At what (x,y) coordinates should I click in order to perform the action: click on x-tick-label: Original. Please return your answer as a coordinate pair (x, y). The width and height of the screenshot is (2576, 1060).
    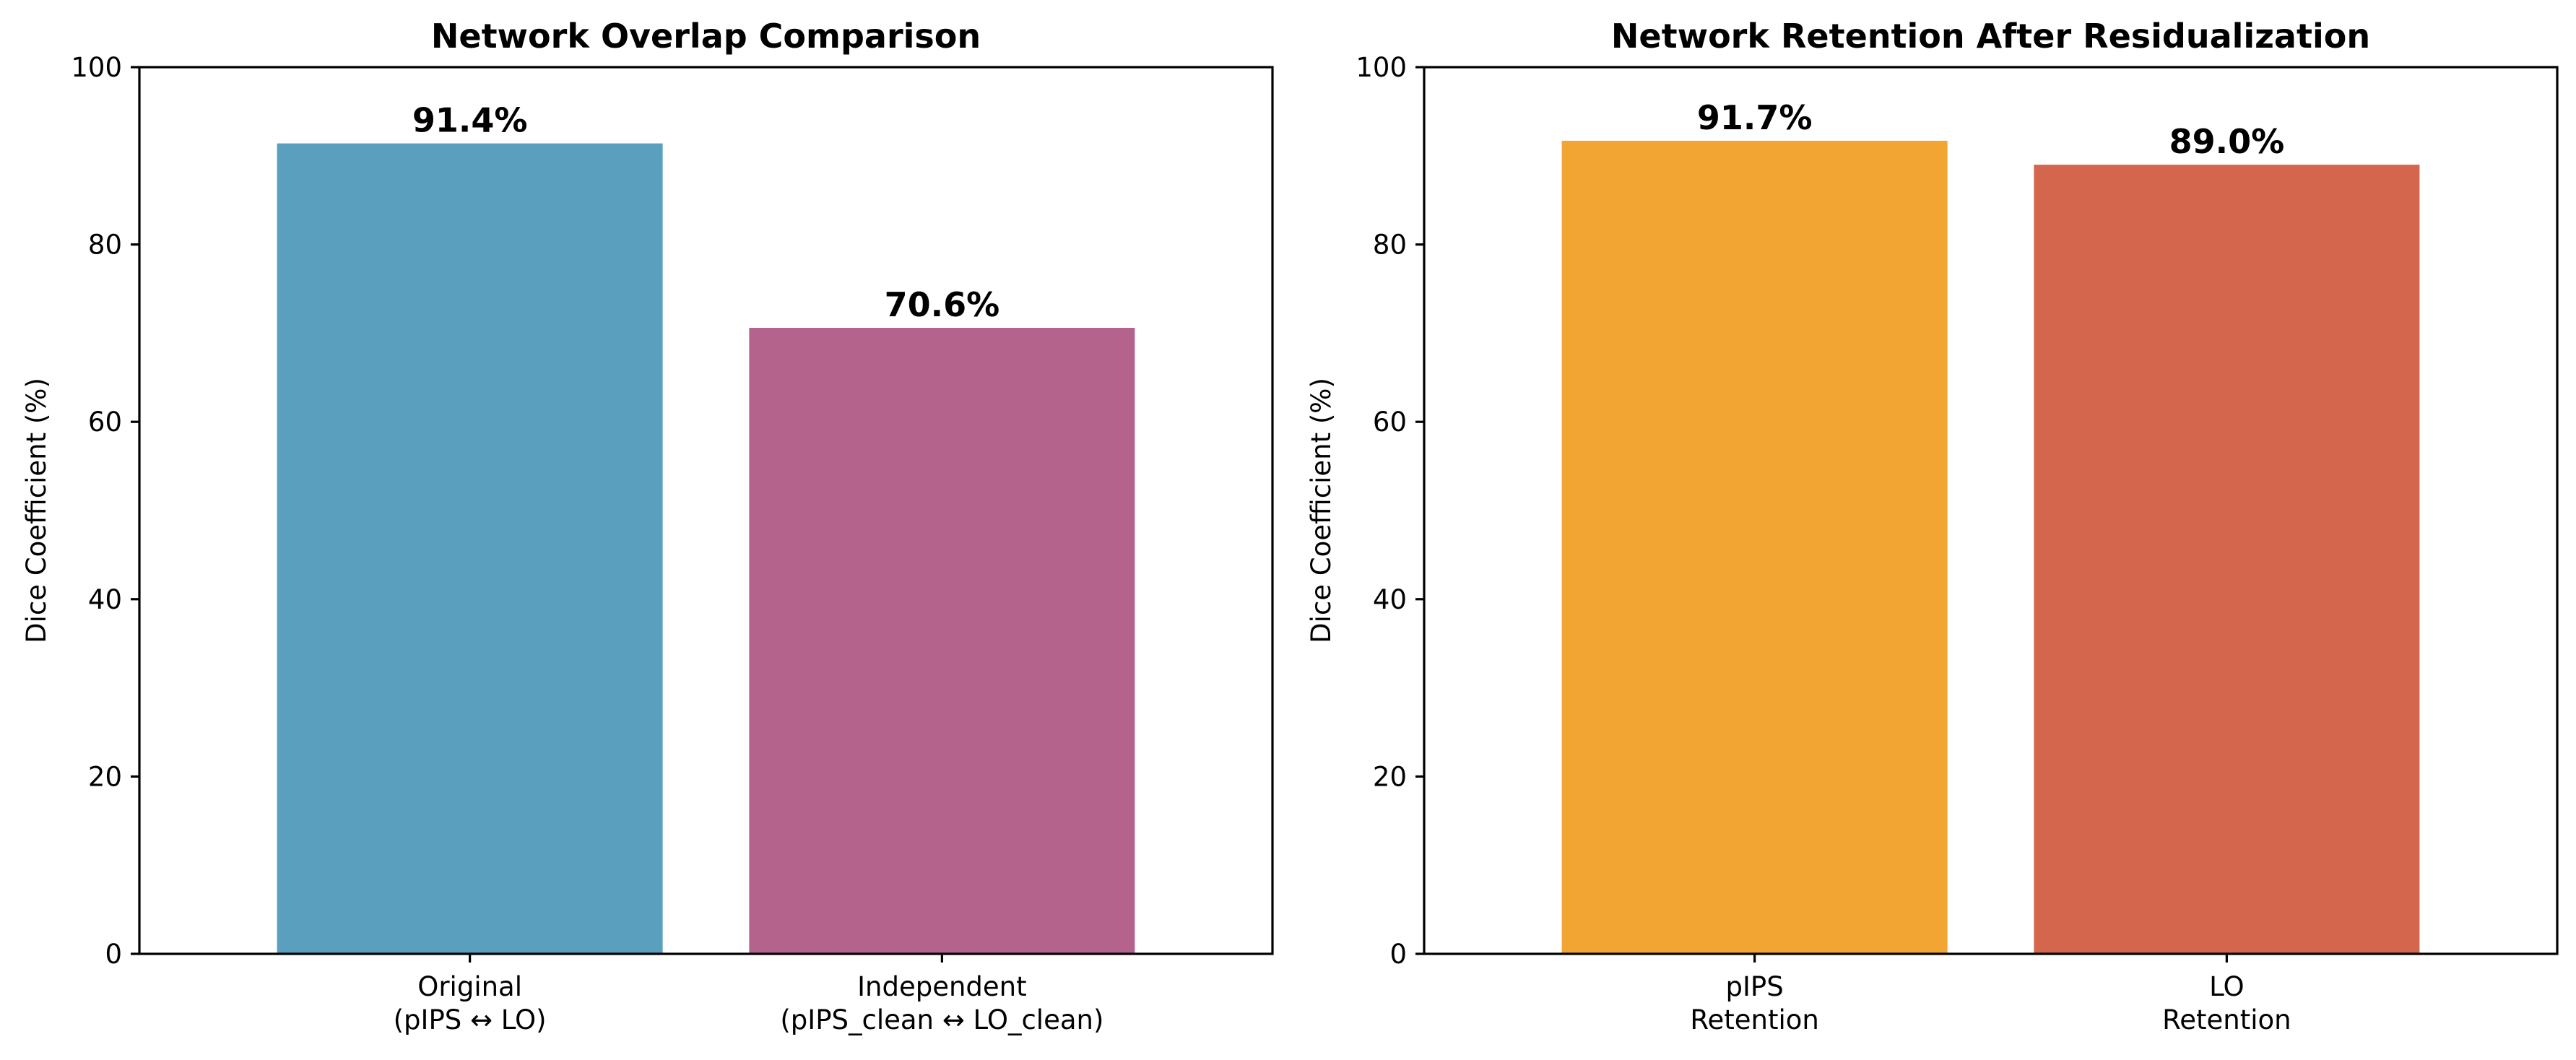
    Looking at the image, I should click on (469, 986).